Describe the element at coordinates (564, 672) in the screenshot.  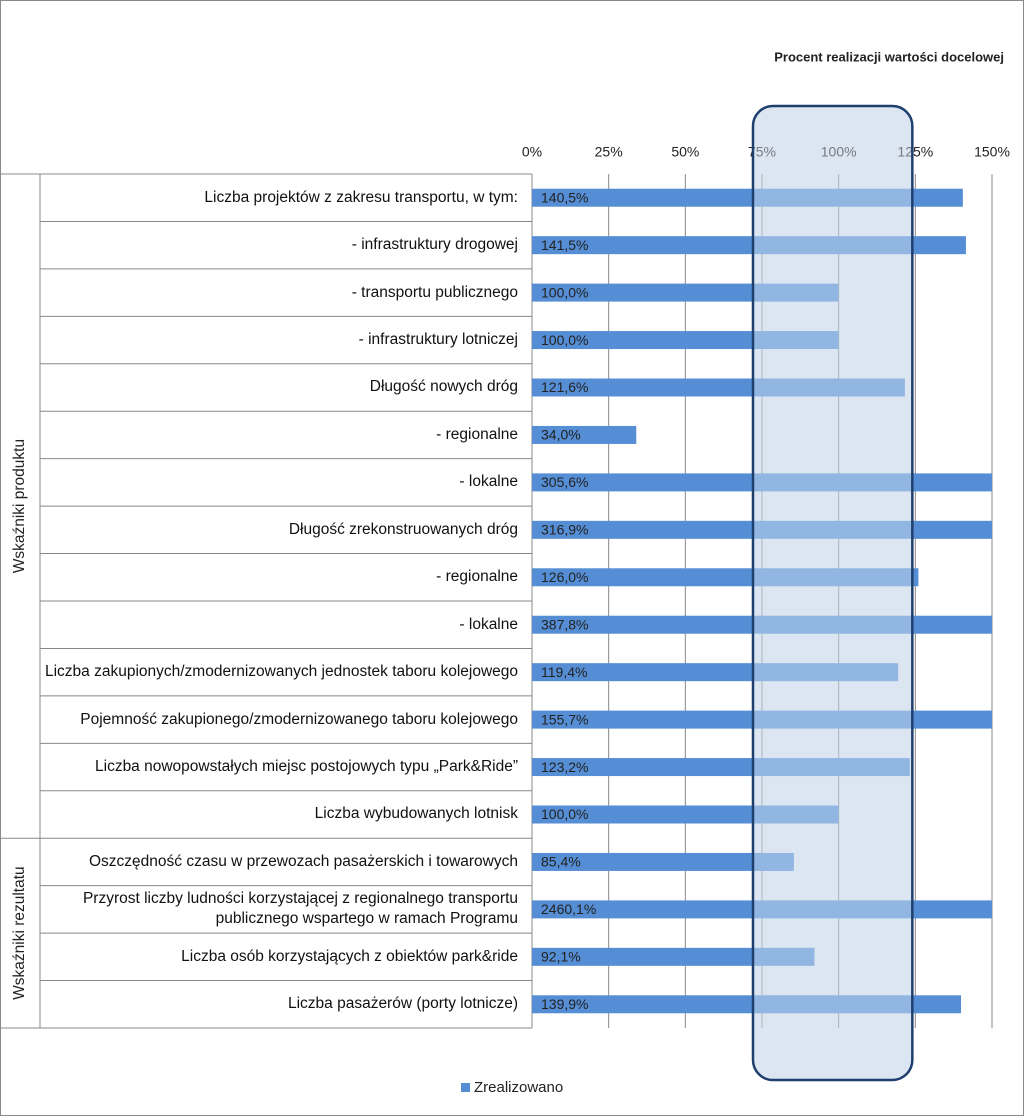
I see `value-label: 119,4%` at that location.